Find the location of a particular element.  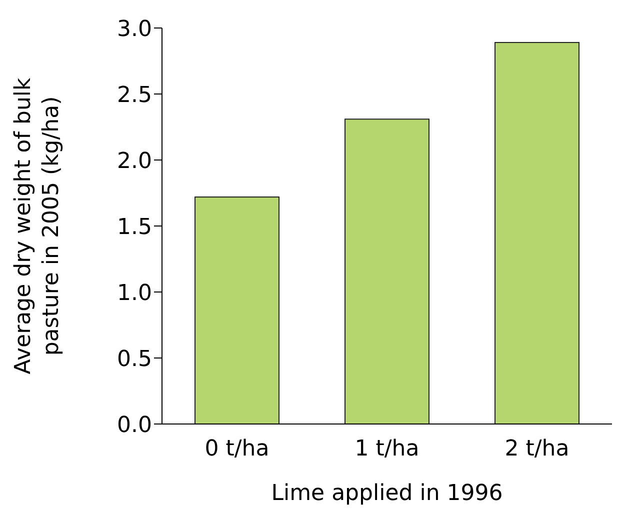

x-tick-label: 1 t/ha is located at coordinates (387, 449).